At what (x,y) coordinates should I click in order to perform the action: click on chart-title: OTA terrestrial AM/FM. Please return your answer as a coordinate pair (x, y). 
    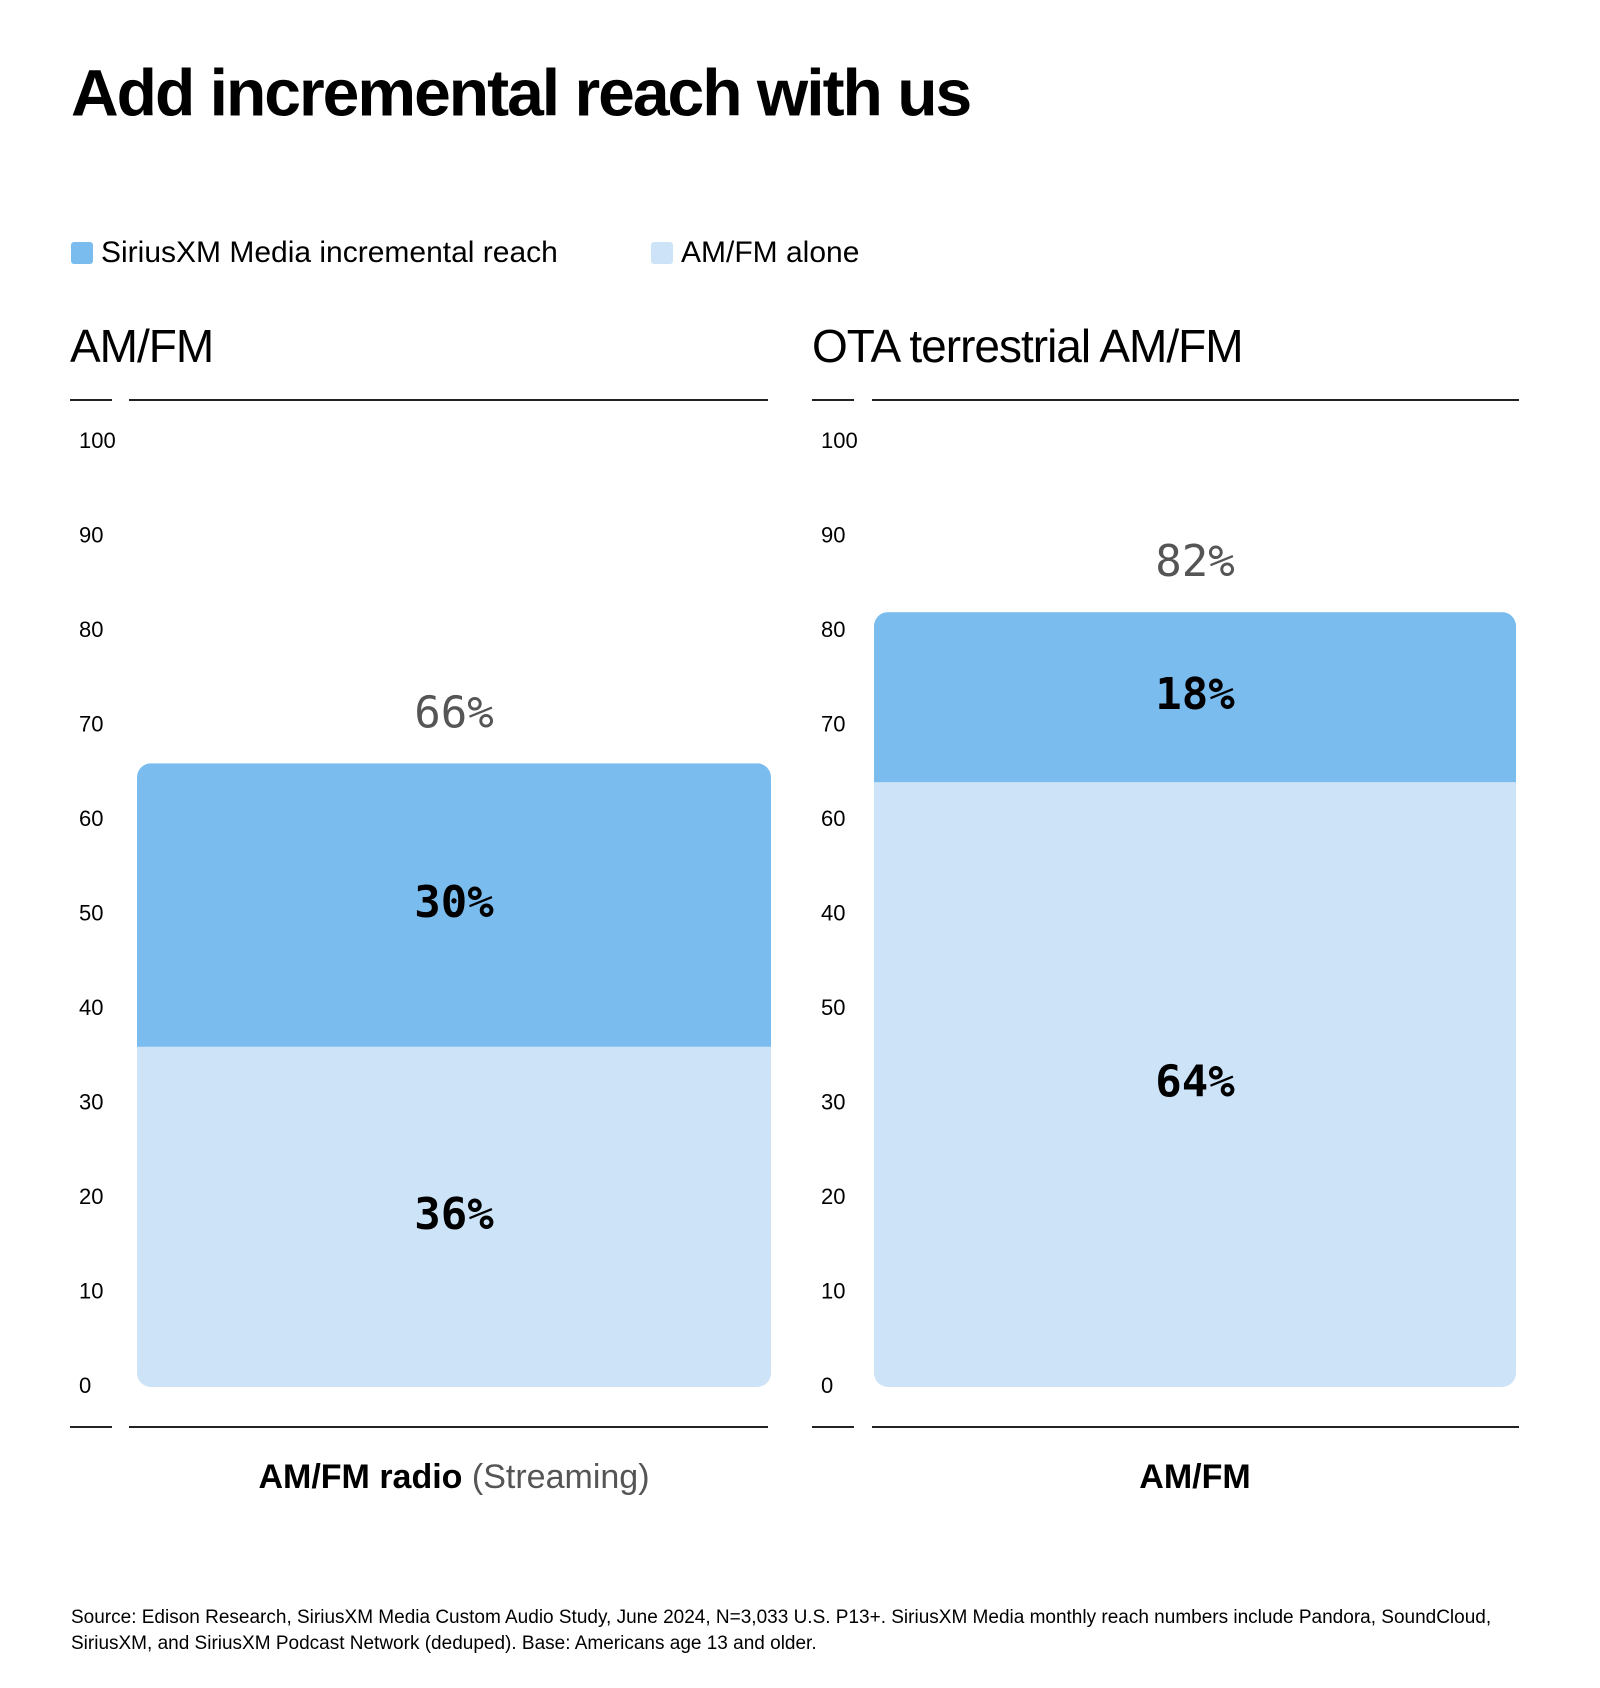
    Looking at the image, I should click on (1027, 346).